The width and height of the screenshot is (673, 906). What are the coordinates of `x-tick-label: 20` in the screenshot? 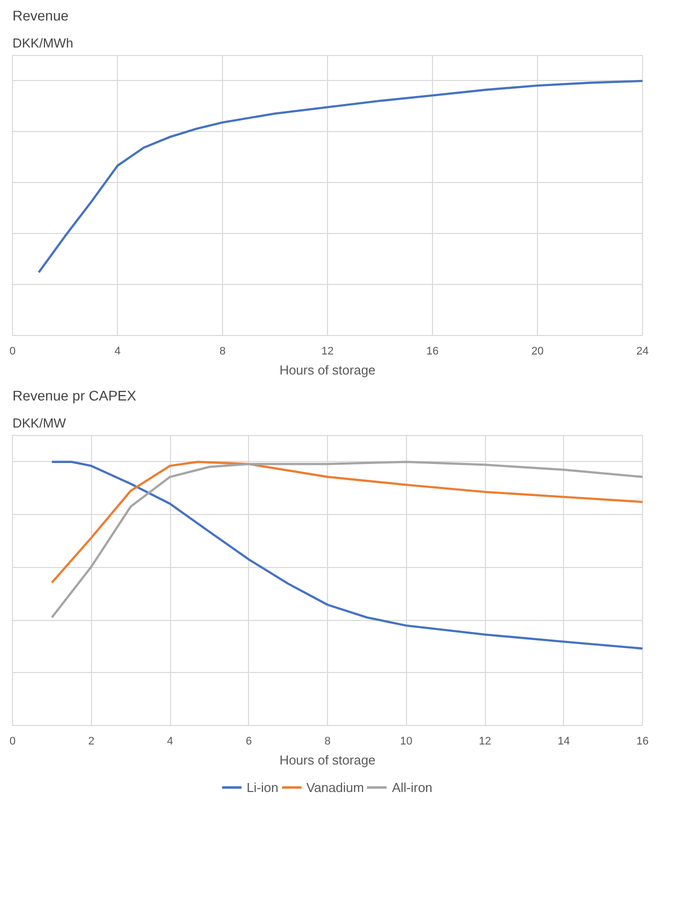 It's located at (537, 352).